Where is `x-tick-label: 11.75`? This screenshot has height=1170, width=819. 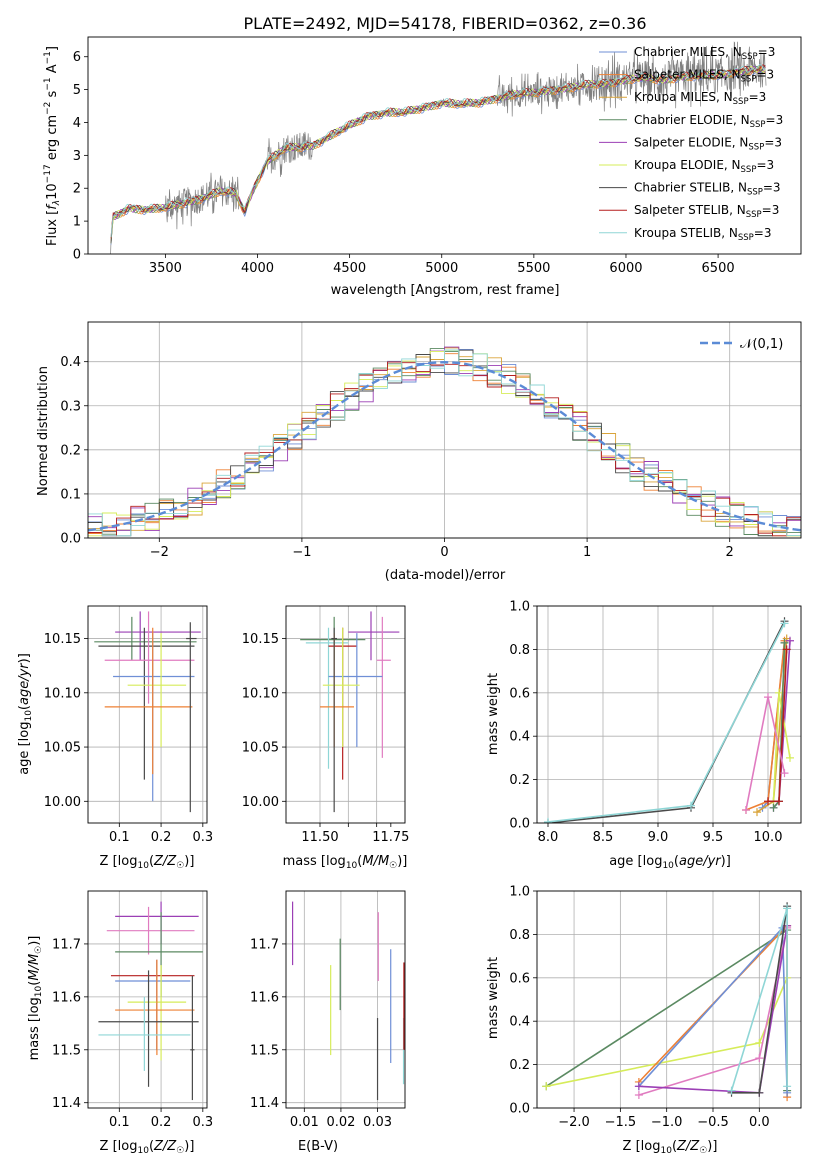 x-tick-label: 11.75 is located at coordinates (390, 837).